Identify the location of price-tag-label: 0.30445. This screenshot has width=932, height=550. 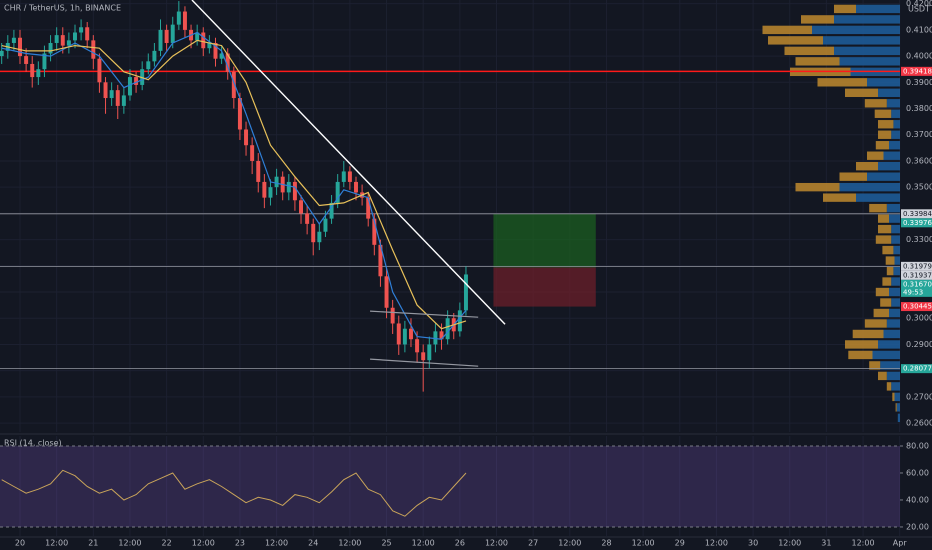
(917, 307).